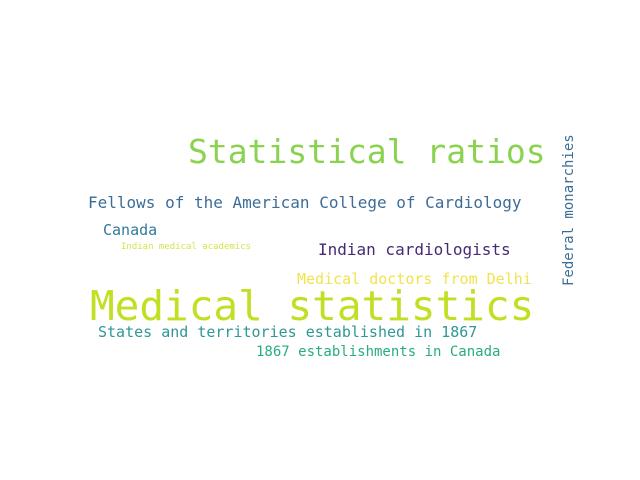  What do you see at coordinates (312, 306) in the screenshot?
I see `word-medical-statistics: Medical statistics` at bounding box center [312, 306].